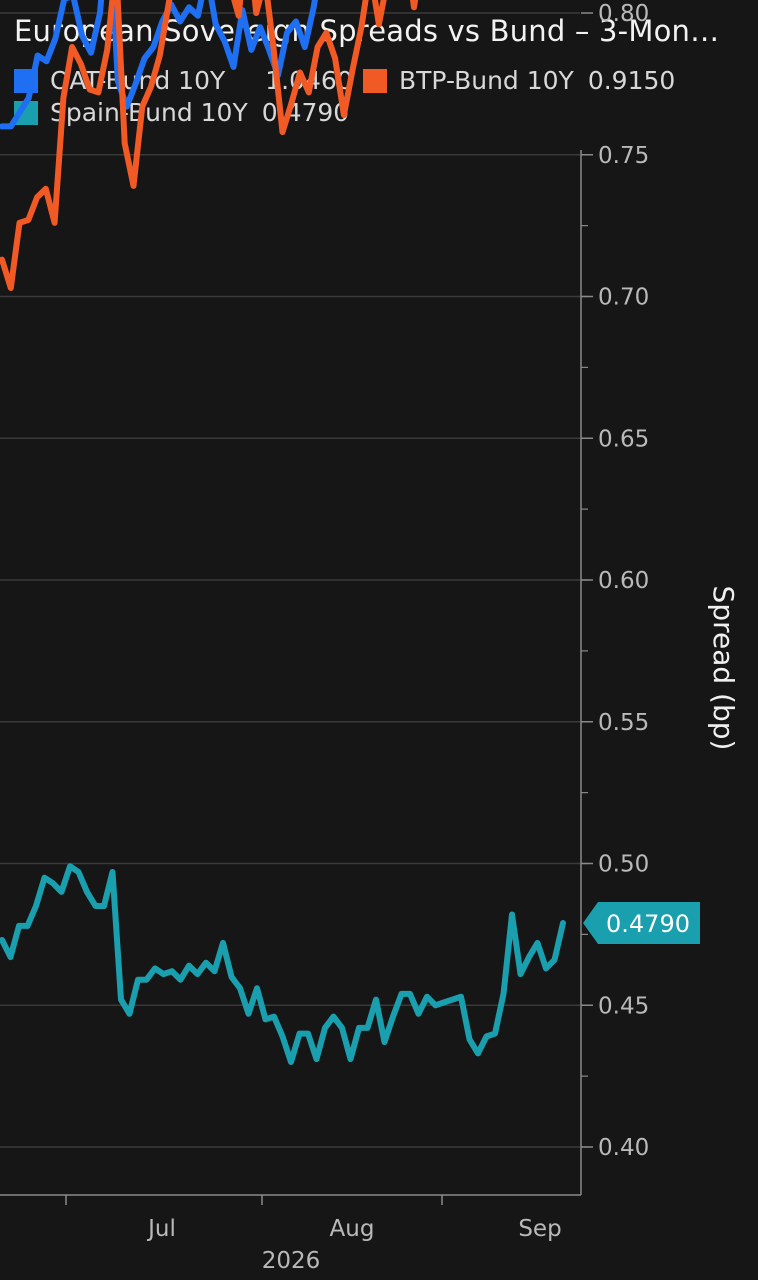  I want to click on series-line-spain, so click(283, 964).